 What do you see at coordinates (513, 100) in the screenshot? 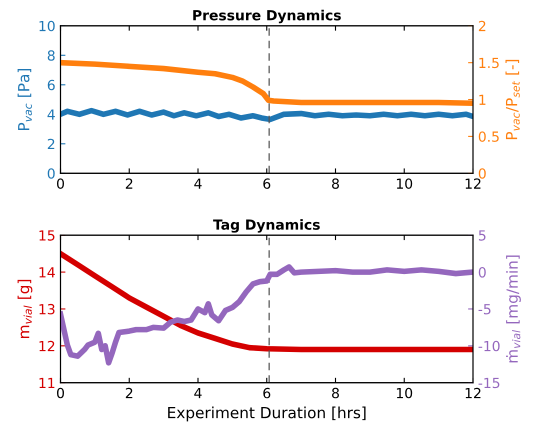
I see `y2-axis-title: P$_{vac}$/P$_{set}$ [-]` at bounding box center [513, 100].